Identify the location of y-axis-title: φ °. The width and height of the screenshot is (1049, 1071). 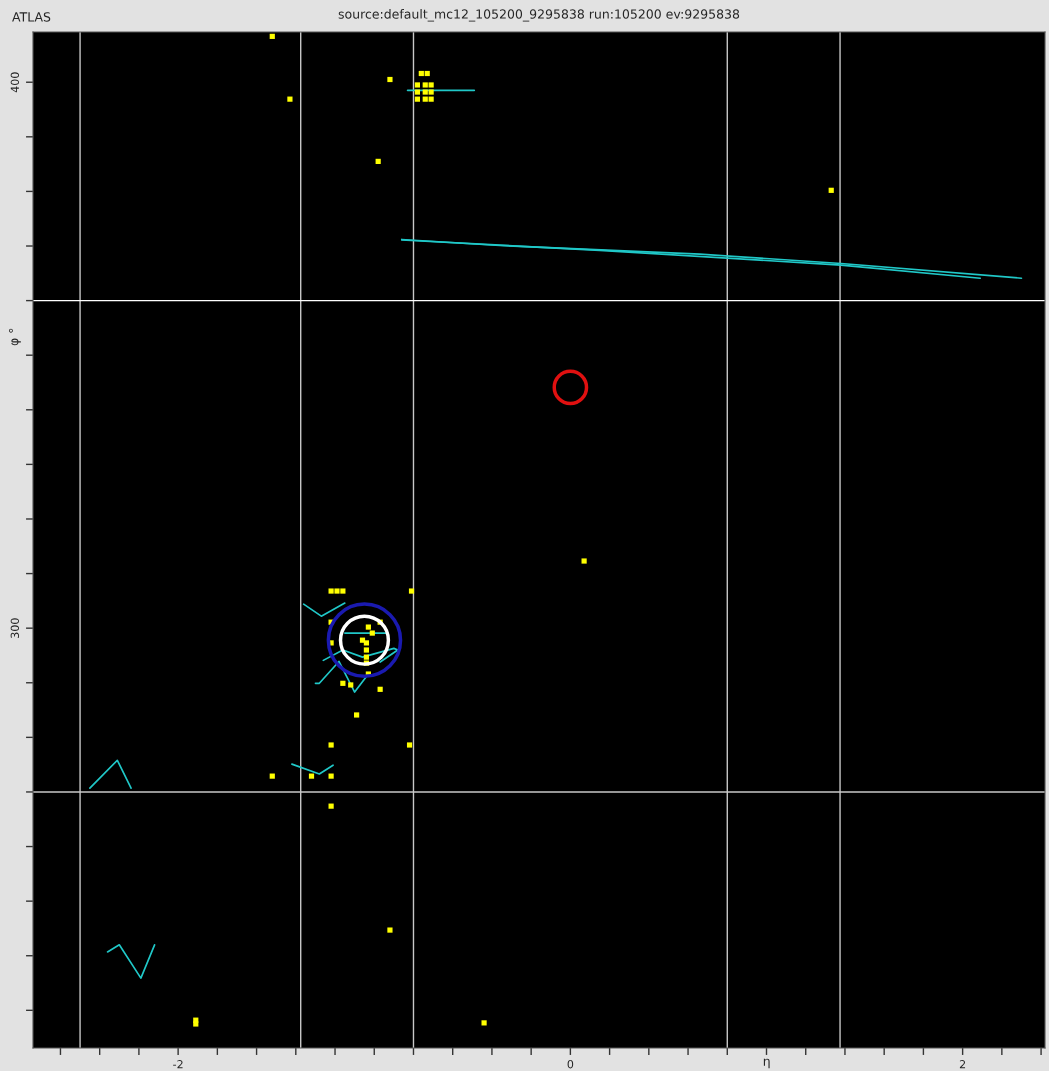
(14, 337).